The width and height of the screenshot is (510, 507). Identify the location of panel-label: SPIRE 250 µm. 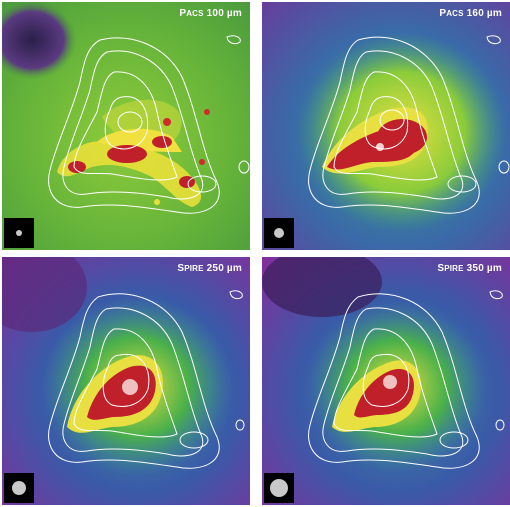
(209, 268).